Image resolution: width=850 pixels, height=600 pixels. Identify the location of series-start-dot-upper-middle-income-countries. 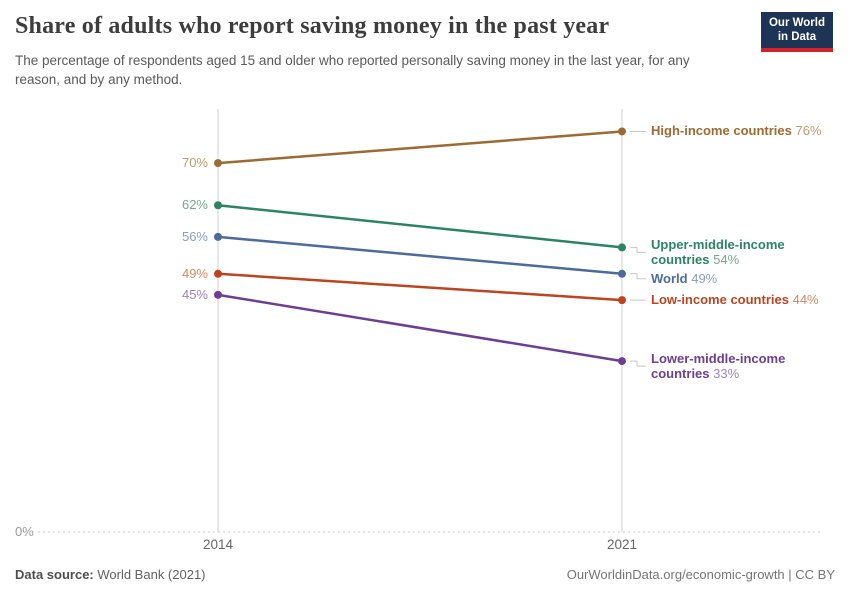
(218, 205).